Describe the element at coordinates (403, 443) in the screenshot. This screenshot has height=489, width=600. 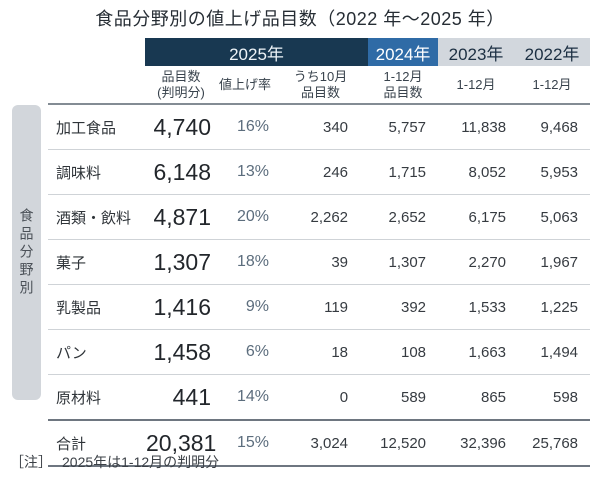
I see `cell-2024: 12,520` at that location.